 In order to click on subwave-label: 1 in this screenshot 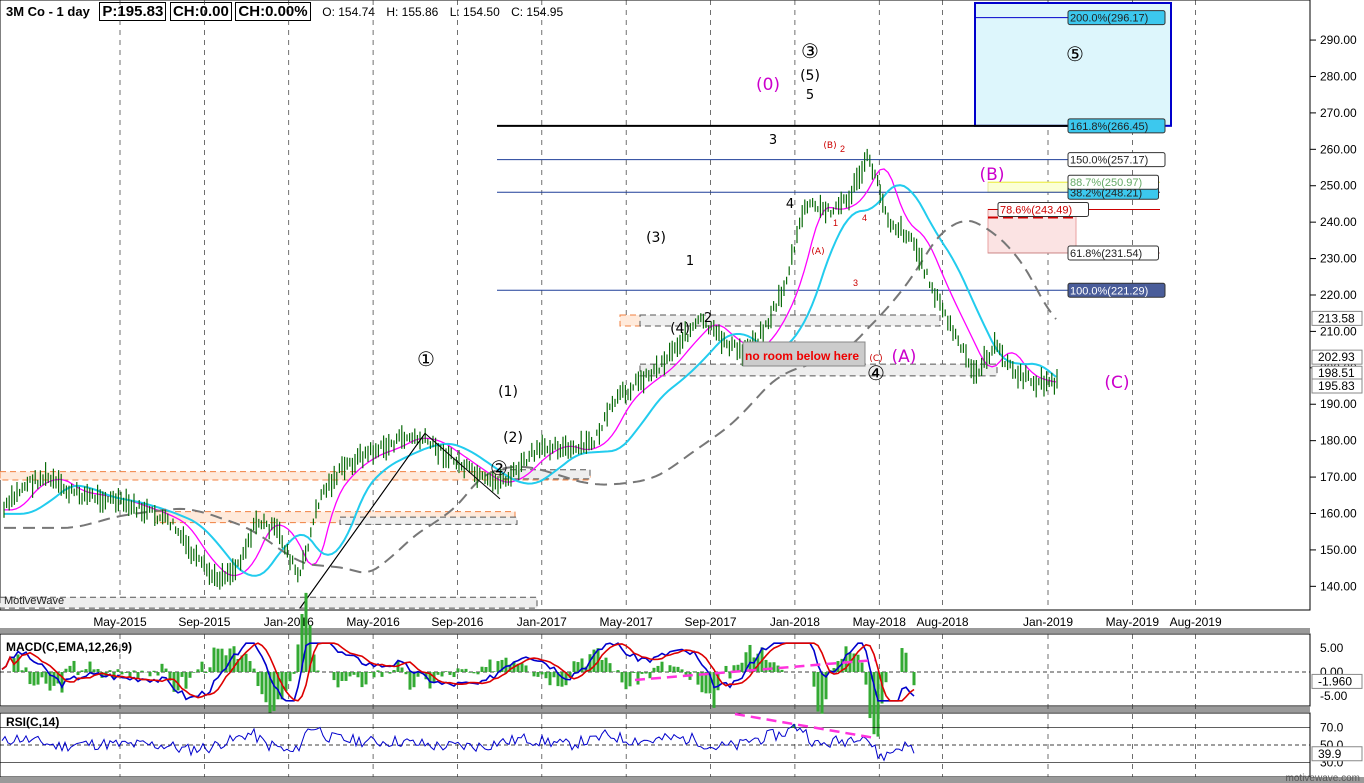, I will do `click(835, 223)`.